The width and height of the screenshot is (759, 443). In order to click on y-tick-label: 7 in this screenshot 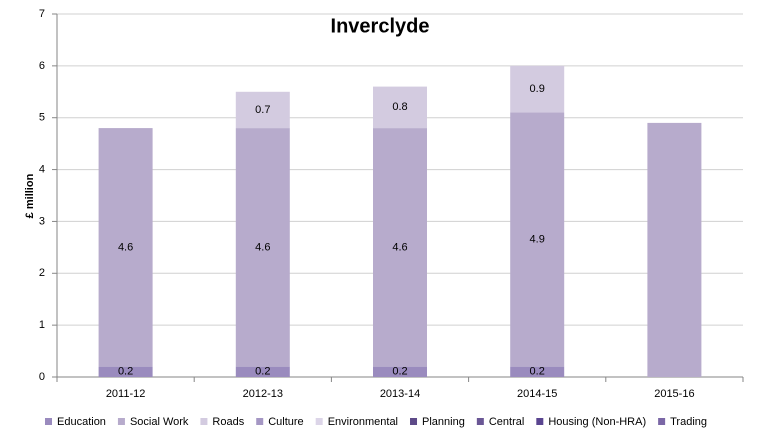, I will do `click(42, 14)`.